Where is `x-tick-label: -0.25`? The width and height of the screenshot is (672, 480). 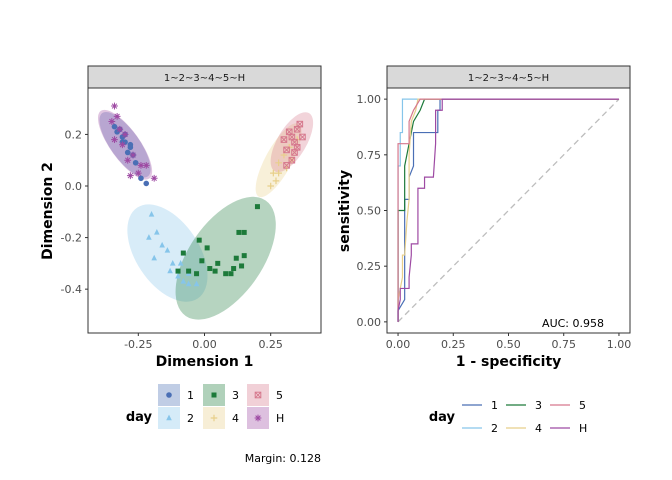
x-tick-label: -0.25 is located at coordinates (138, 344).